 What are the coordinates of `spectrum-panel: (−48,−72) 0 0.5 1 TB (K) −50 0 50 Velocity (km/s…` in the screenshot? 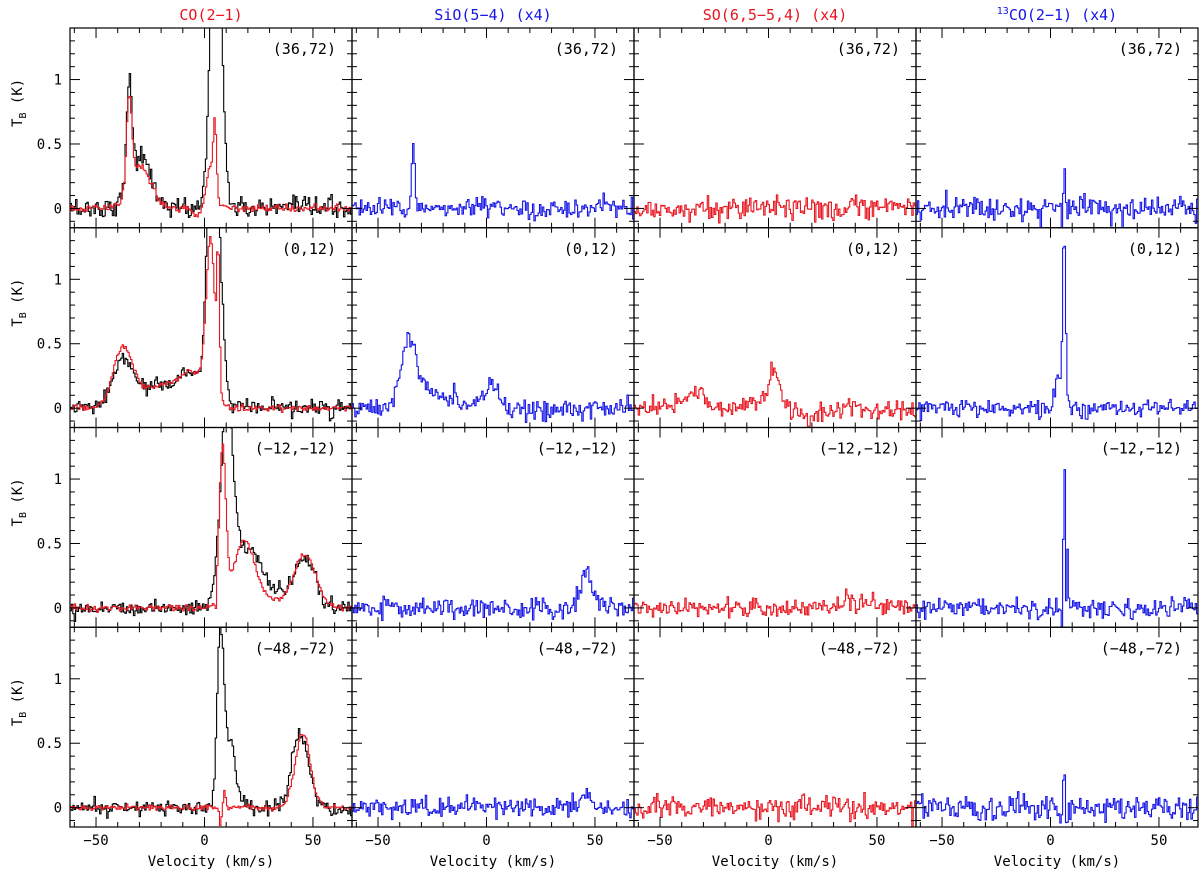 It's located at (181, 748).